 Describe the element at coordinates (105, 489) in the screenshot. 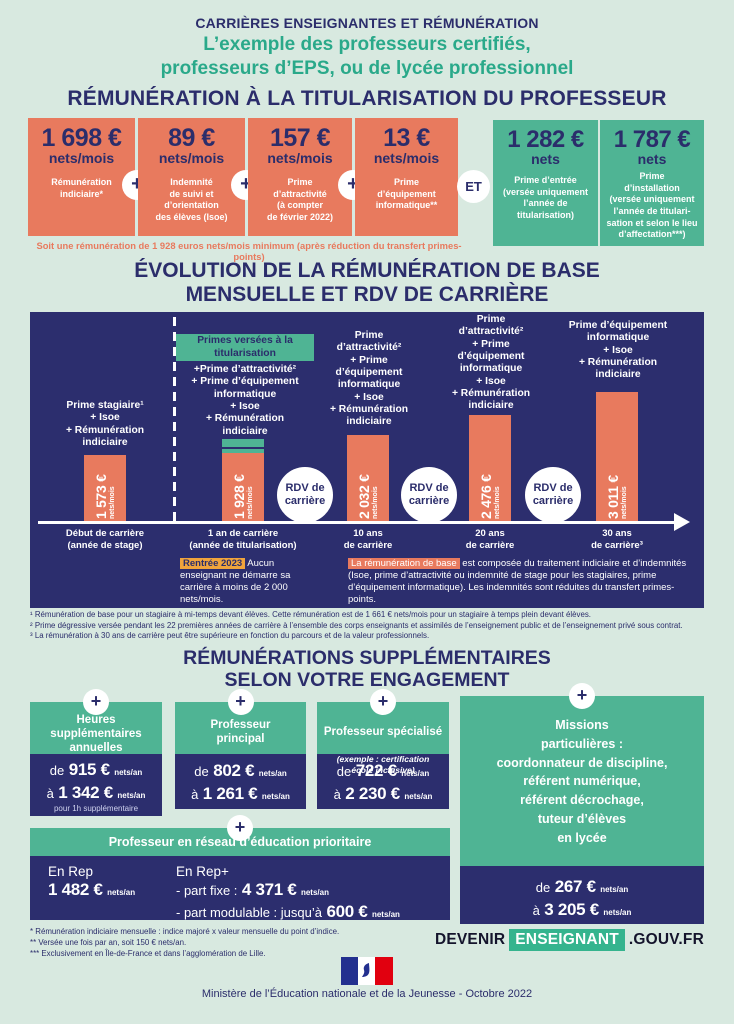

I see `bar-1573: 1 573 € nets/mois` at that location.